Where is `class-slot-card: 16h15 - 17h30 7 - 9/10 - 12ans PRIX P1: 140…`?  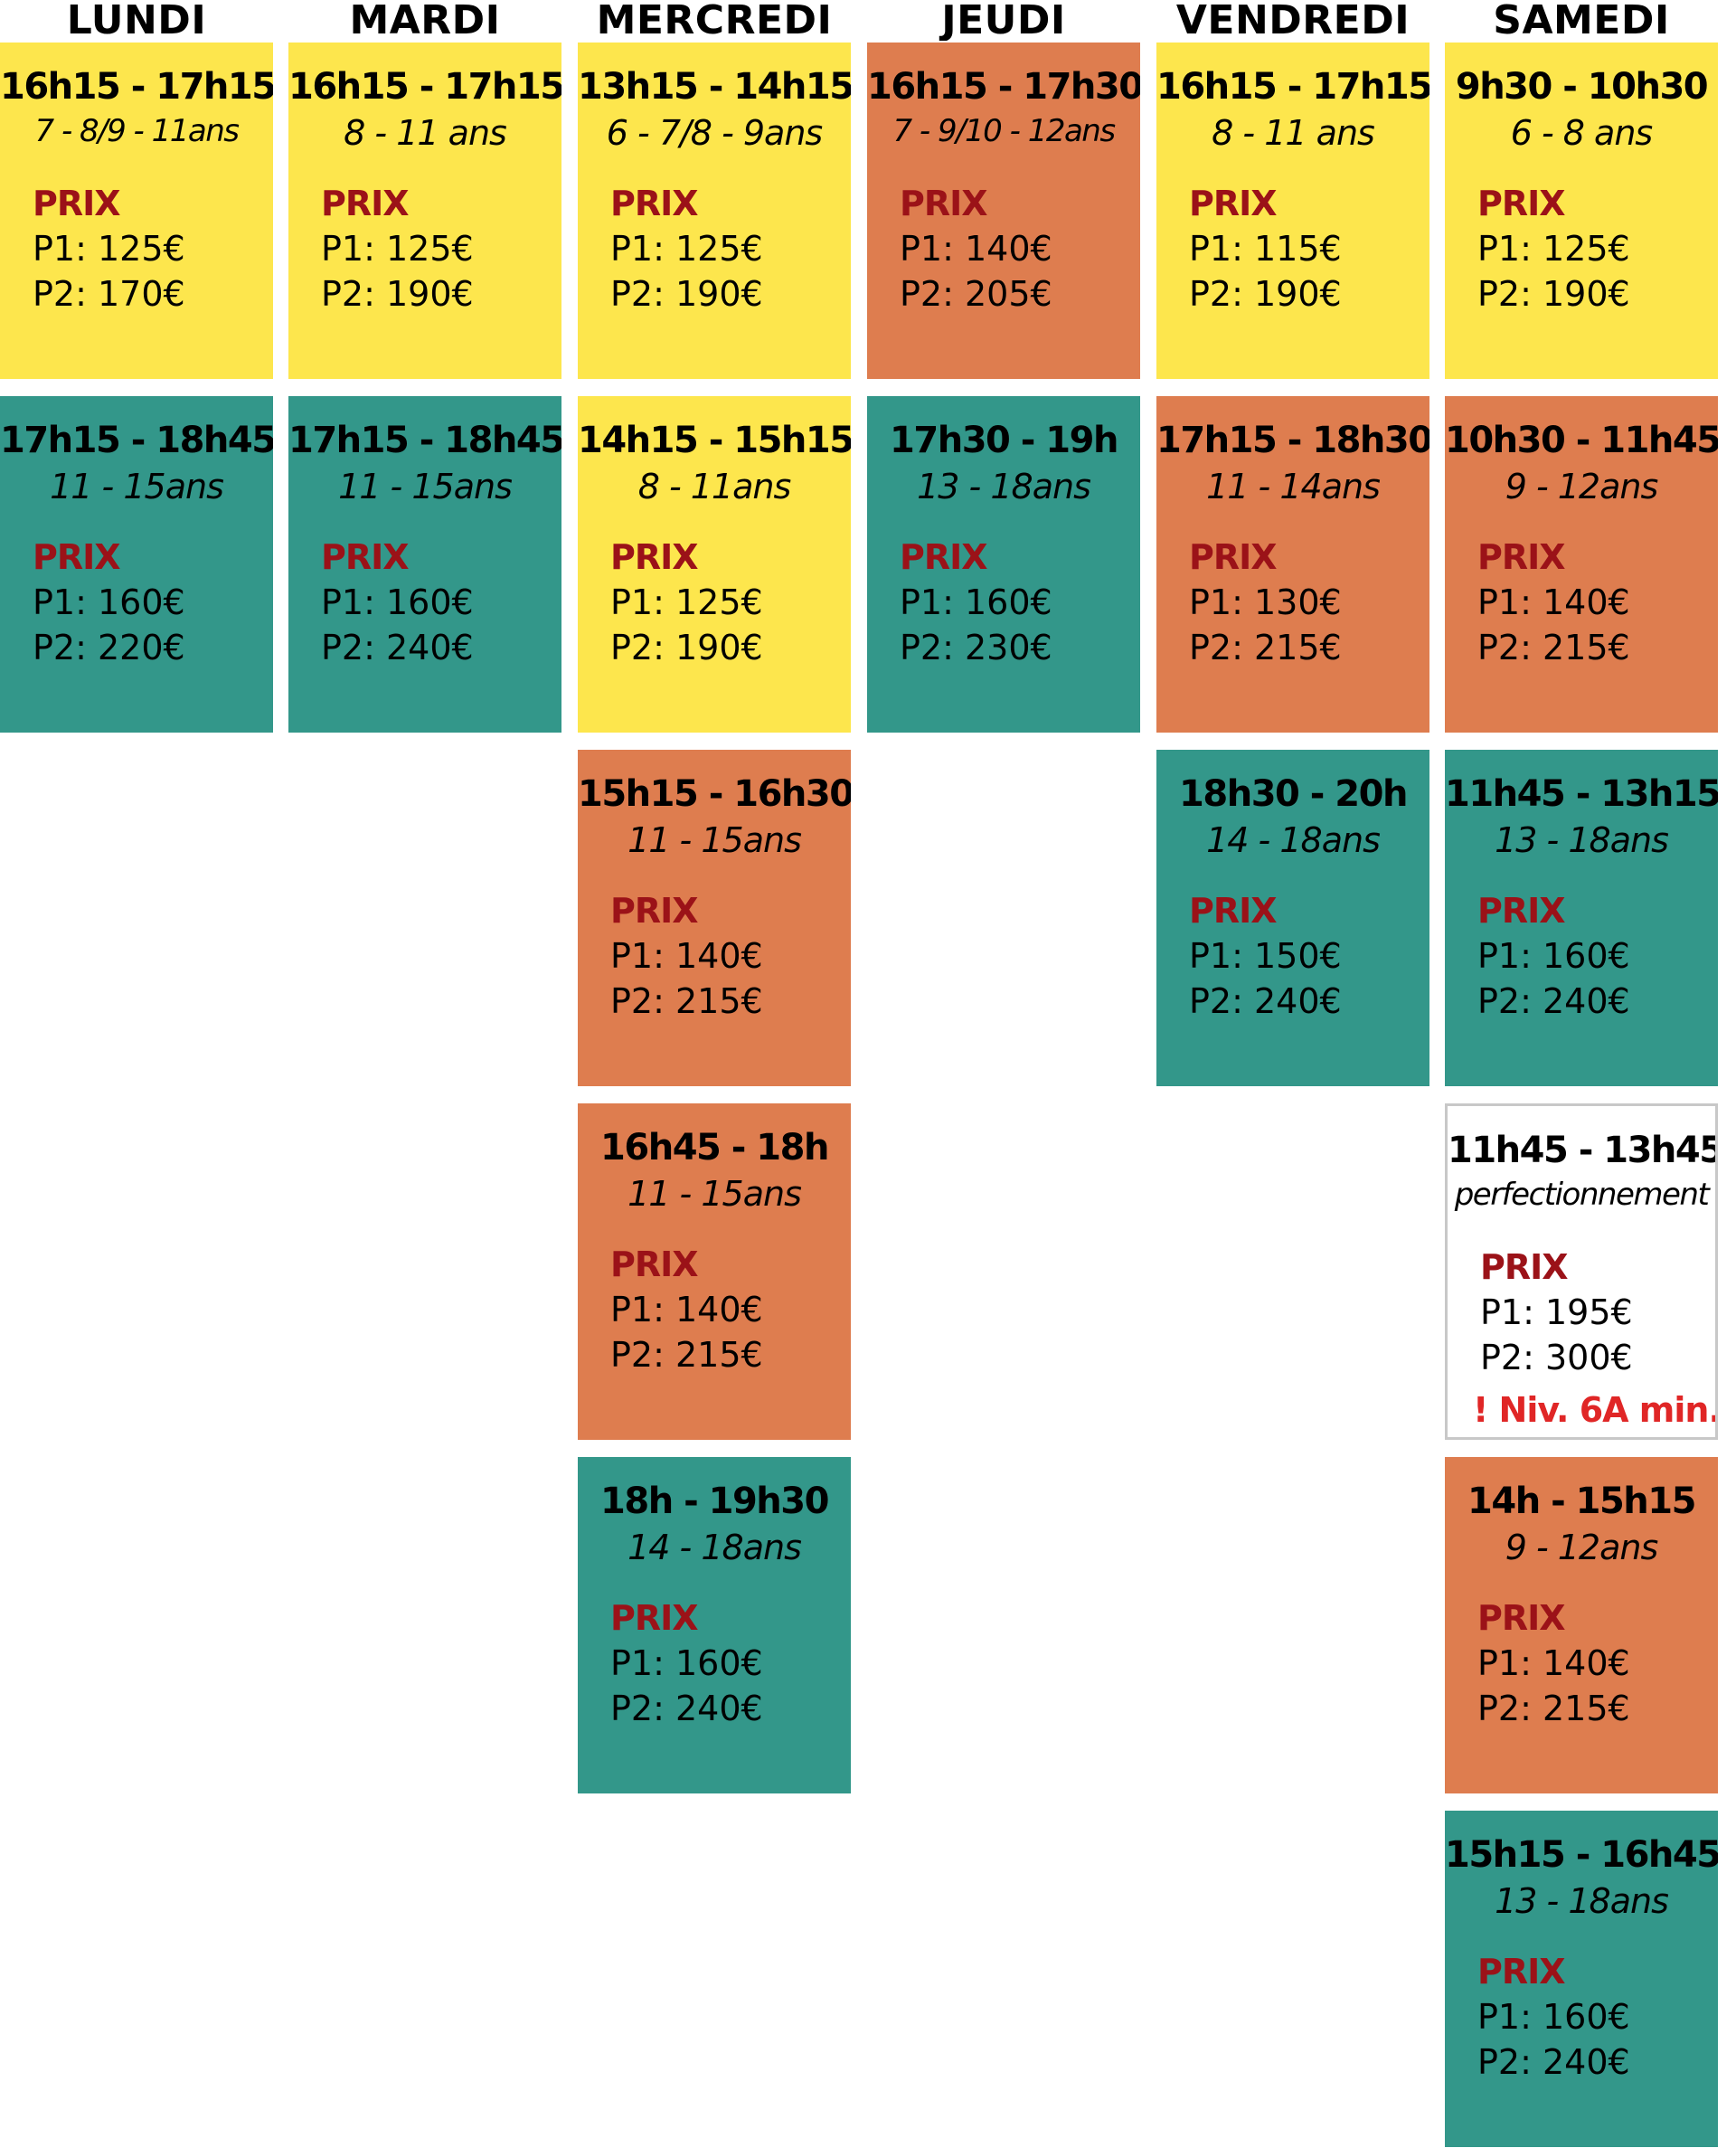 class-slot-card: 16h15 - 17h30 7 - 9/10 - 12ans PRIX P1: 140… is located at coordinates (1004, 211).